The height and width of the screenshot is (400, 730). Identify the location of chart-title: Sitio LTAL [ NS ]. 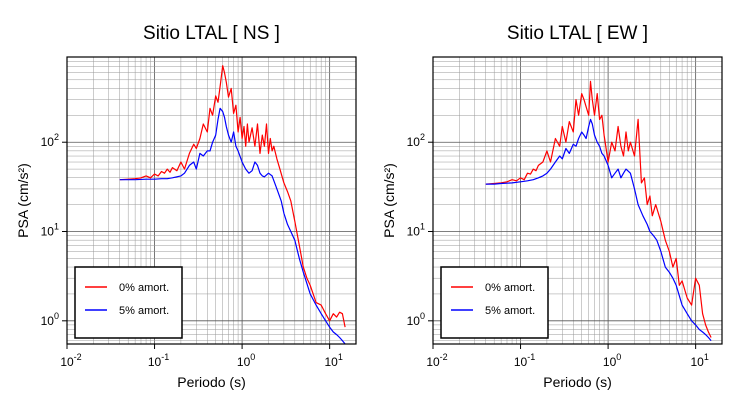
(211, 33).